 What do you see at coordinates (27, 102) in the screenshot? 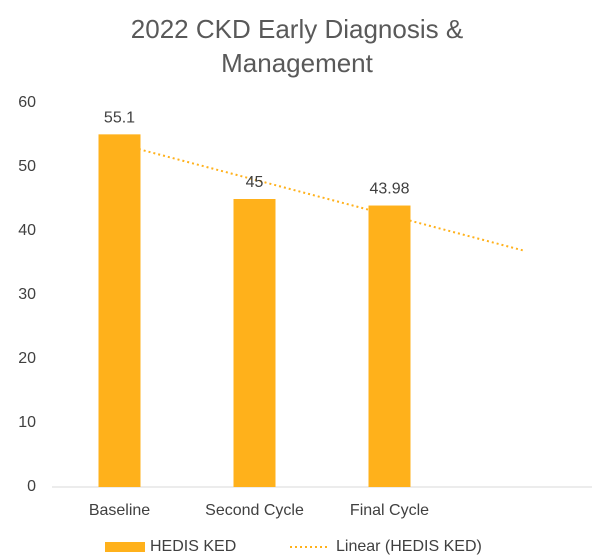
I see `y-tick-label: 60` at bounding box center [27, 102].